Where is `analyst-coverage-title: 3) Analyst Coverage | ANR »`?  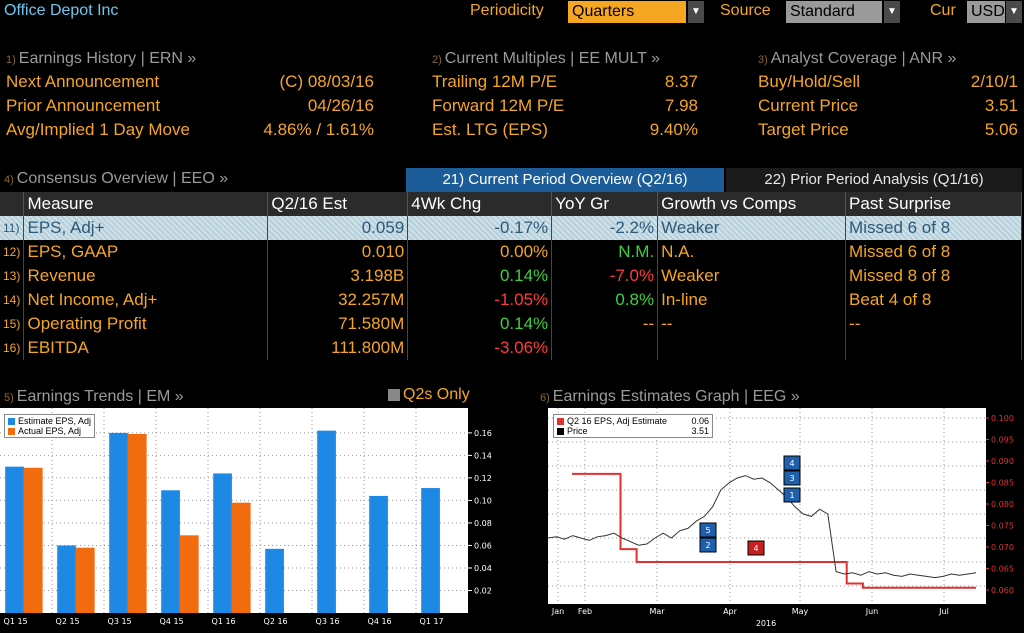
analyst-coverage-title: 3) Analyst Coverage | ANR » is located at coordinates (857, 59).